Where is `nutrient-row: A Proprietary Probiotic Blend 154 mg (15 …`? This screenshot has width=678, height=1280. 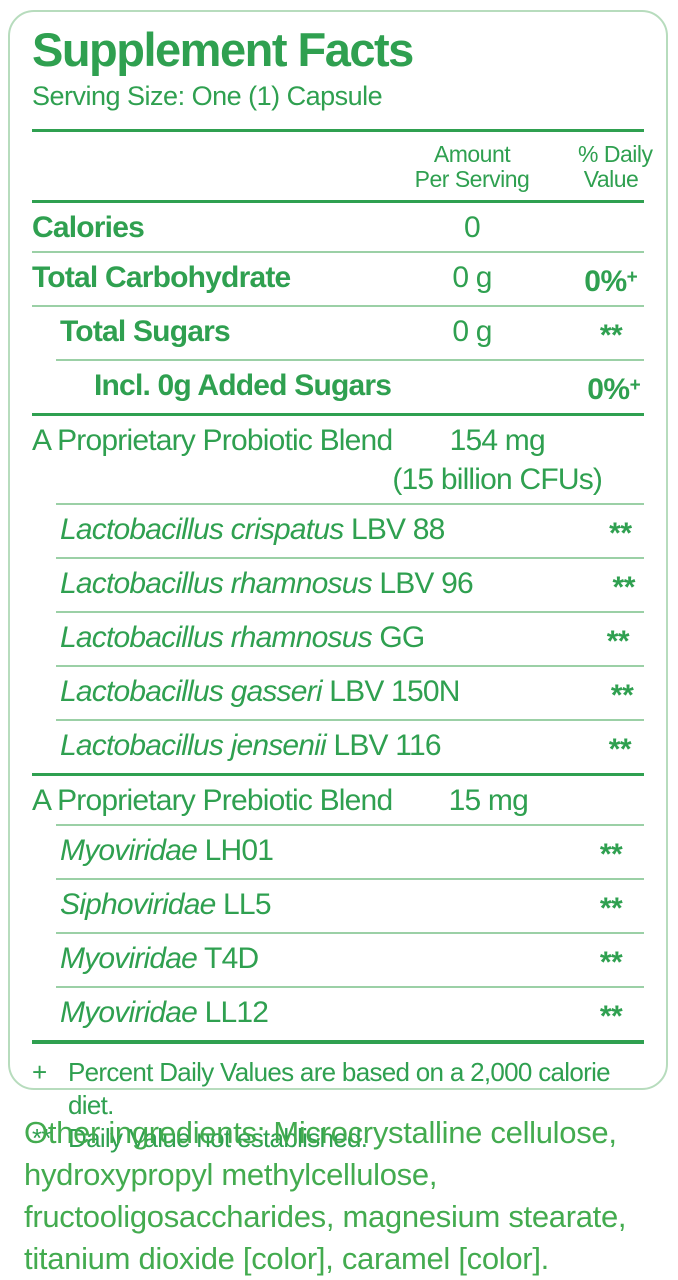
nutrient-row: A Proprietary Probiotic Blend 154 mg (15 … is located at coordinates (338, 459).